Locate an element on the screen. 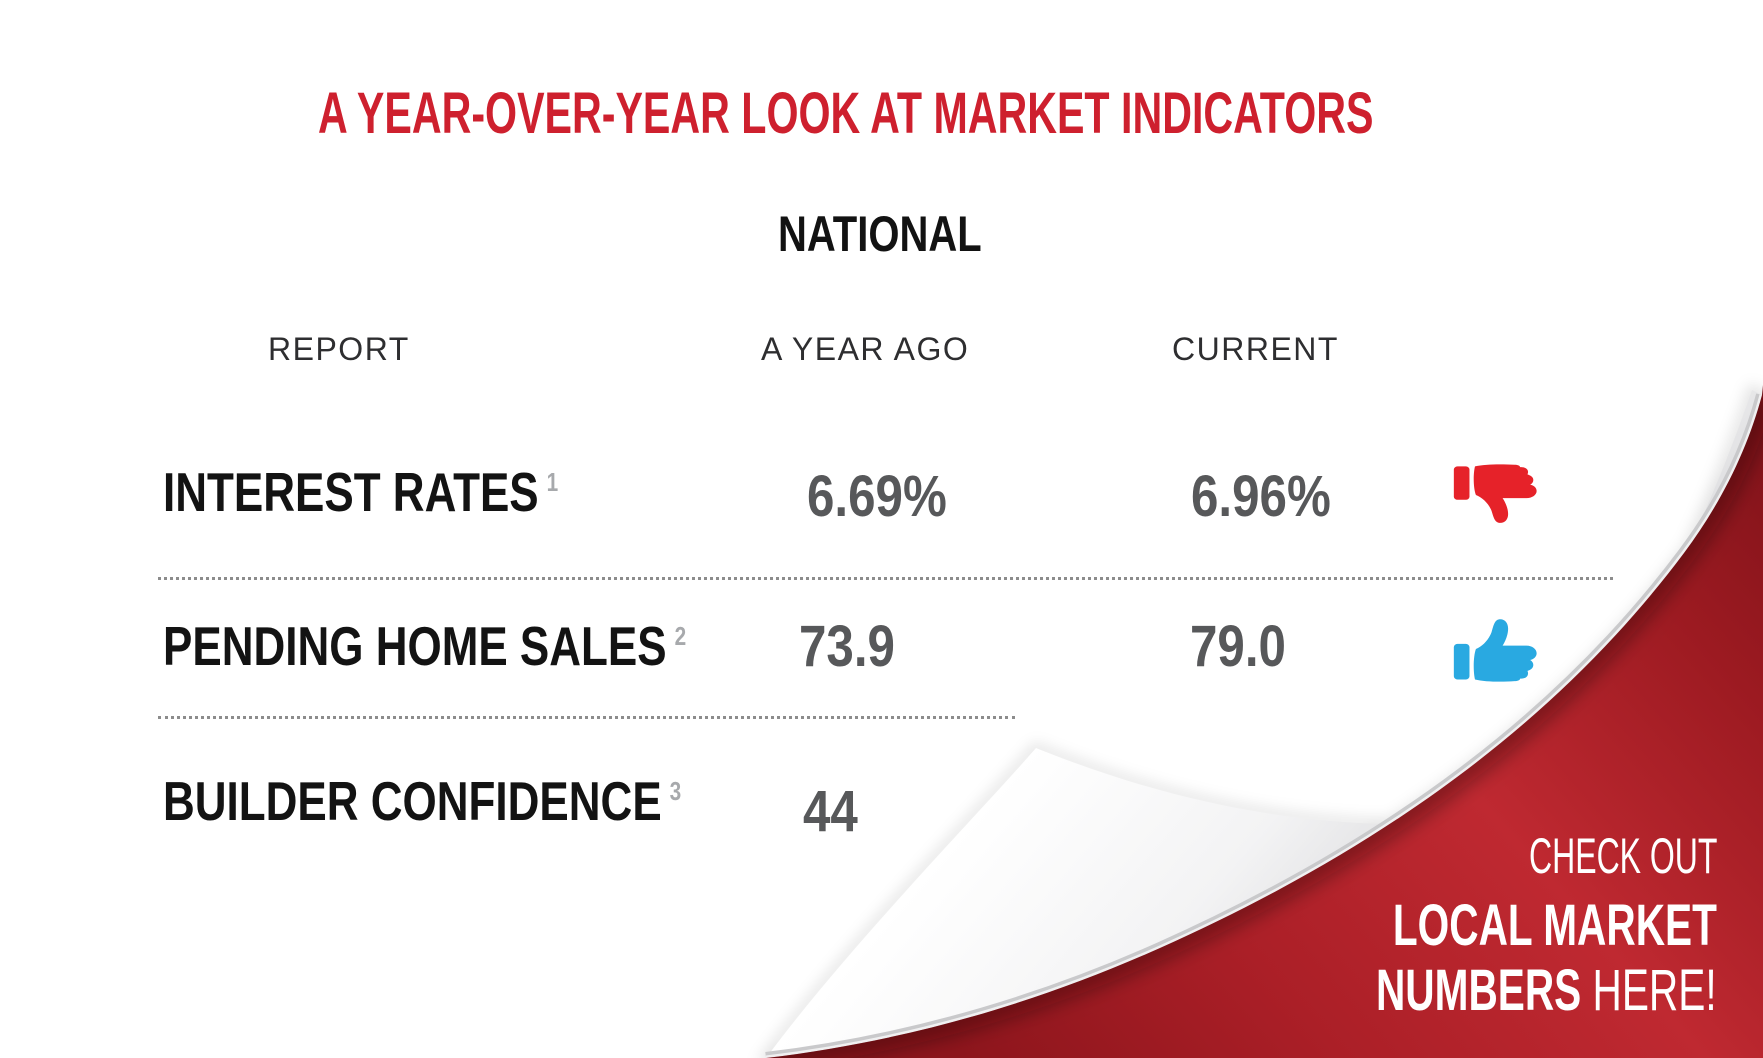  row-label: INTEREST RATES 1 is located at coordinates (361, 492).